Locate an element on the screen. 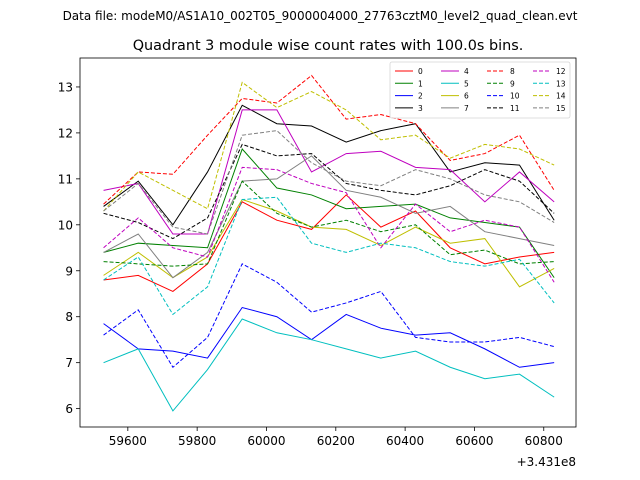 The image size is (640, 480). legend-label-12: 12 is located at coordinates (561, 71).